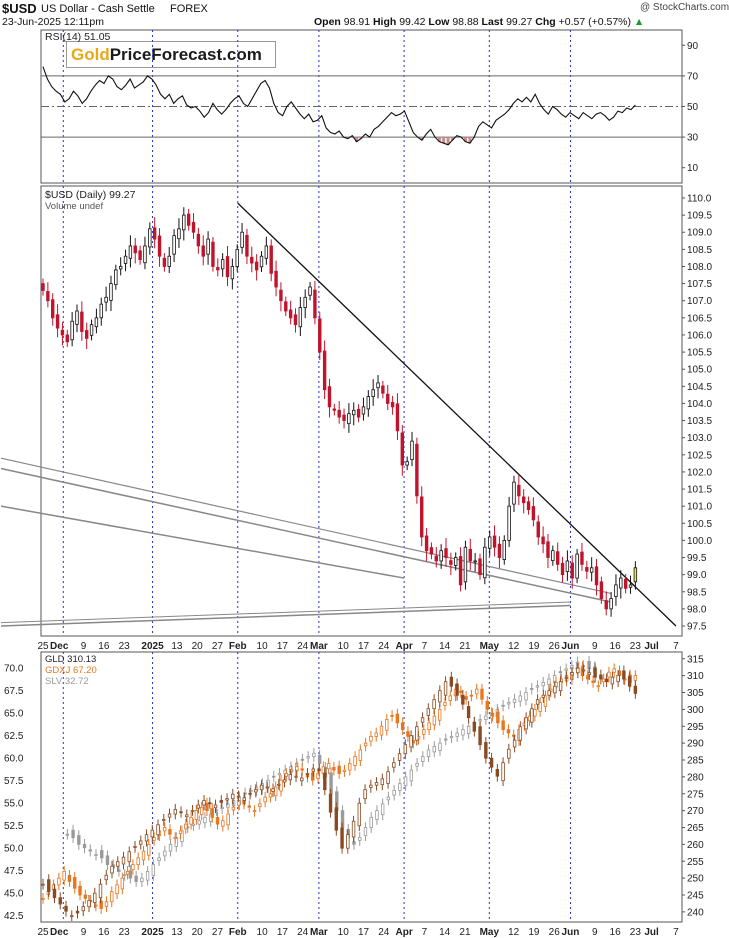 This screenshot has height=938, width=729. What do you see at coordinates (695, 896) in the screenshot?
I see `metals-right-tick-label: 245` at bounding box center [695, 896].